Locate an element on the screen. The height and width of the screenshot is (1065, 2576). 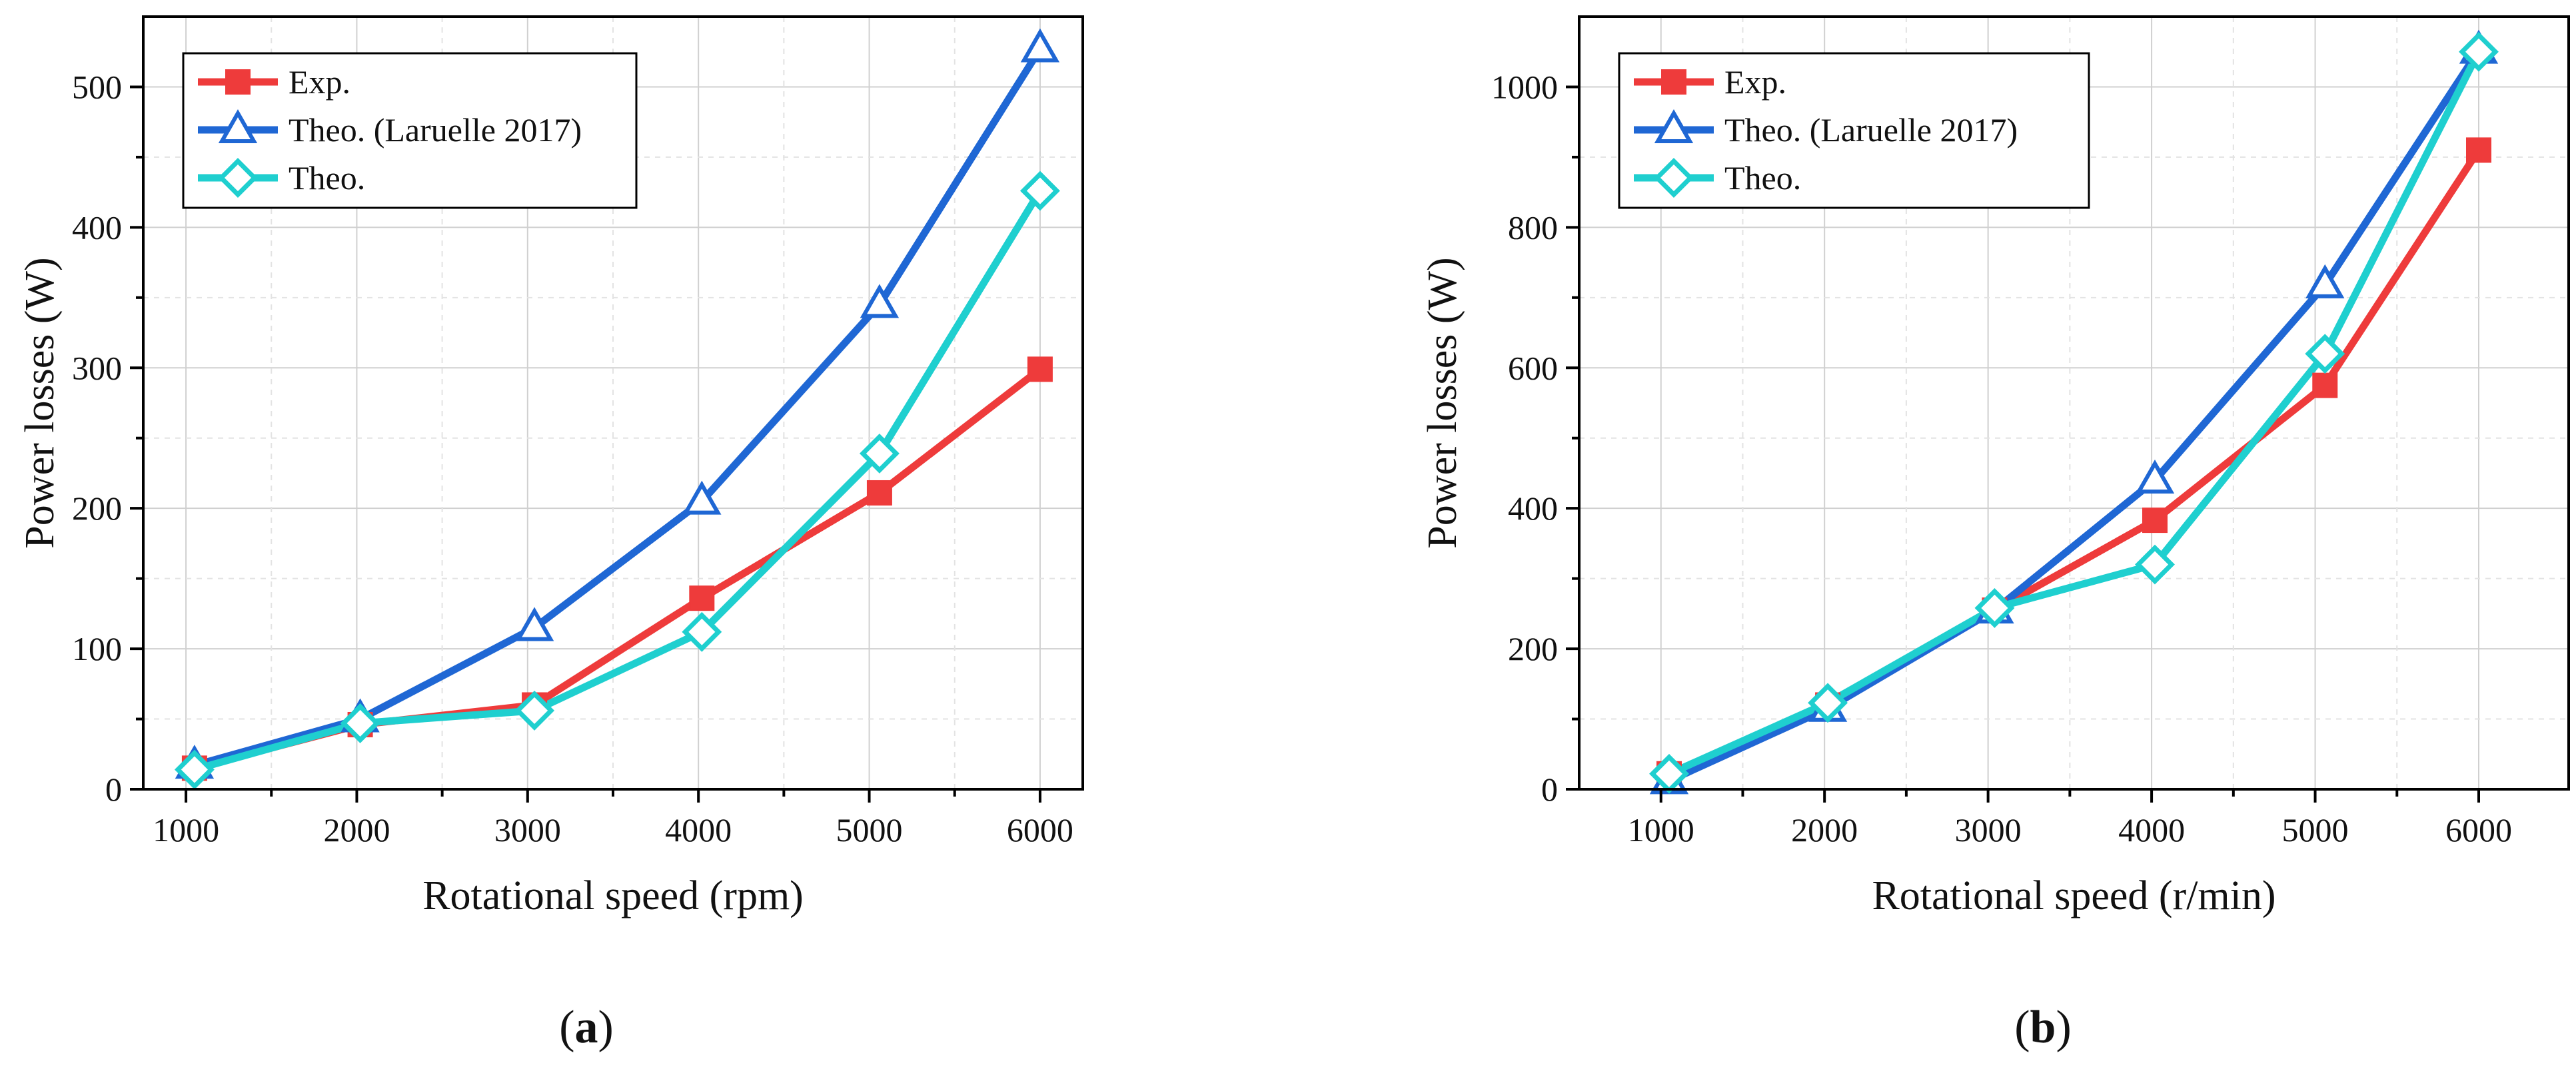
panel-label-letter: a is located at coordinates (586, 1027).